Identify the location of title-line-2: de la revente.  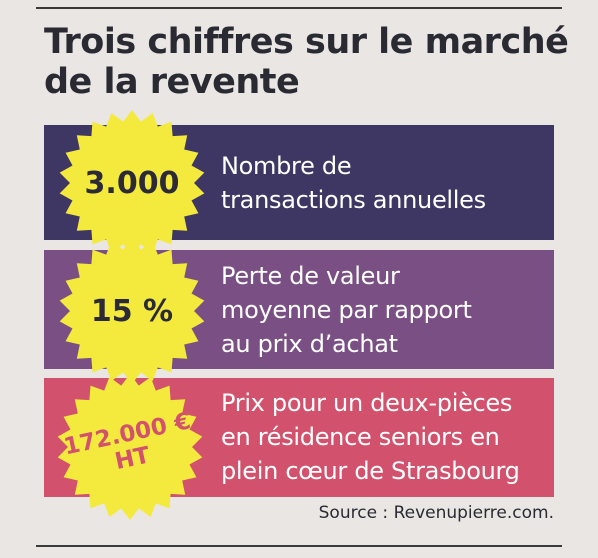
(172, 82).